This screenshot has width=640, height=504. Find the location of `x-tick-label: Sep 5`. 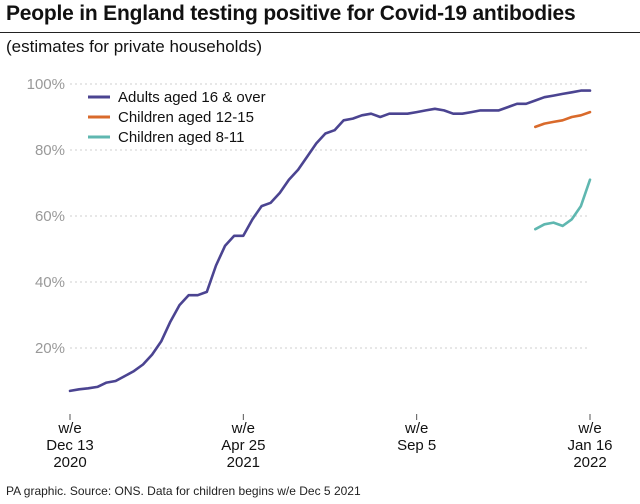

x-tick-label: Sep 5 is located at coordinates (416, 445).